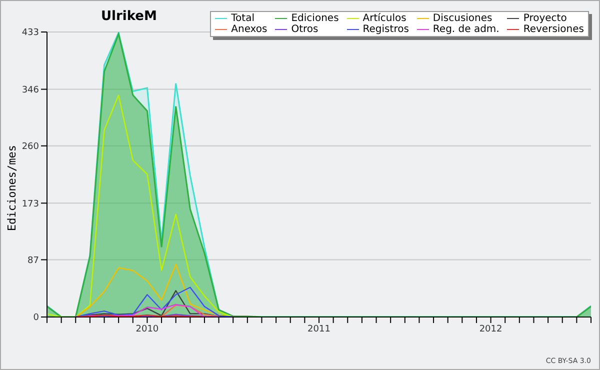 This screenshot has height=370, width=600. Describe the element at coordinates (243, 18) in the screenshot. I see `legend-label: Total` at that location.